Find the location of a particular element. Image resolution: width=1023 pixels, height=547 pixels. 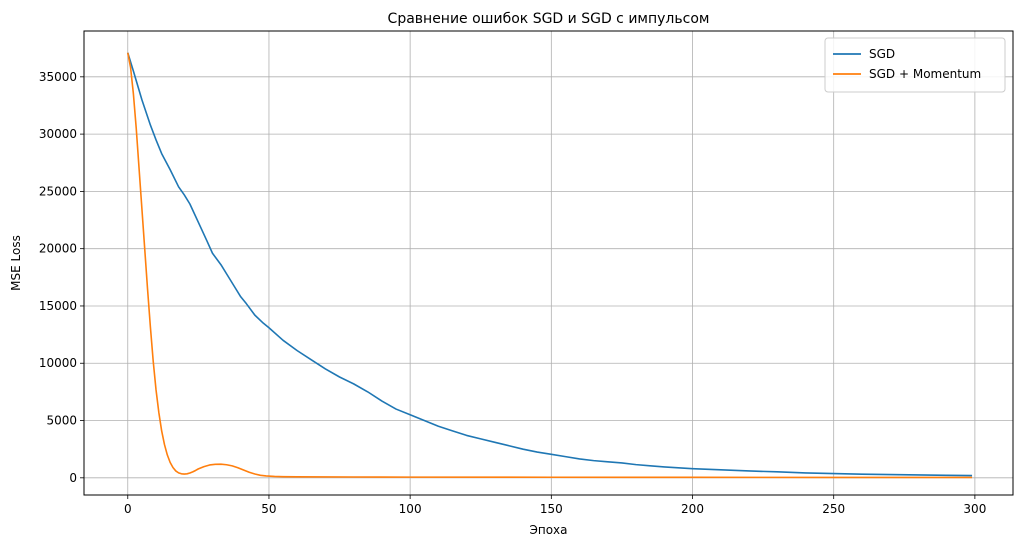

y-tick-label: 35000 is located at coordinates (58, 77).